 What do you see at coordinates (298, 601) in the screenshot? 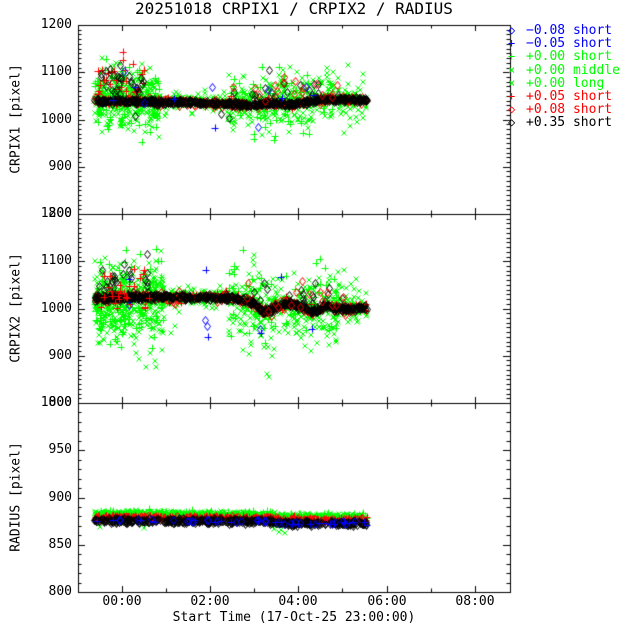
I see `x-tick-label: 04:00` at bounding box center [298, 601].